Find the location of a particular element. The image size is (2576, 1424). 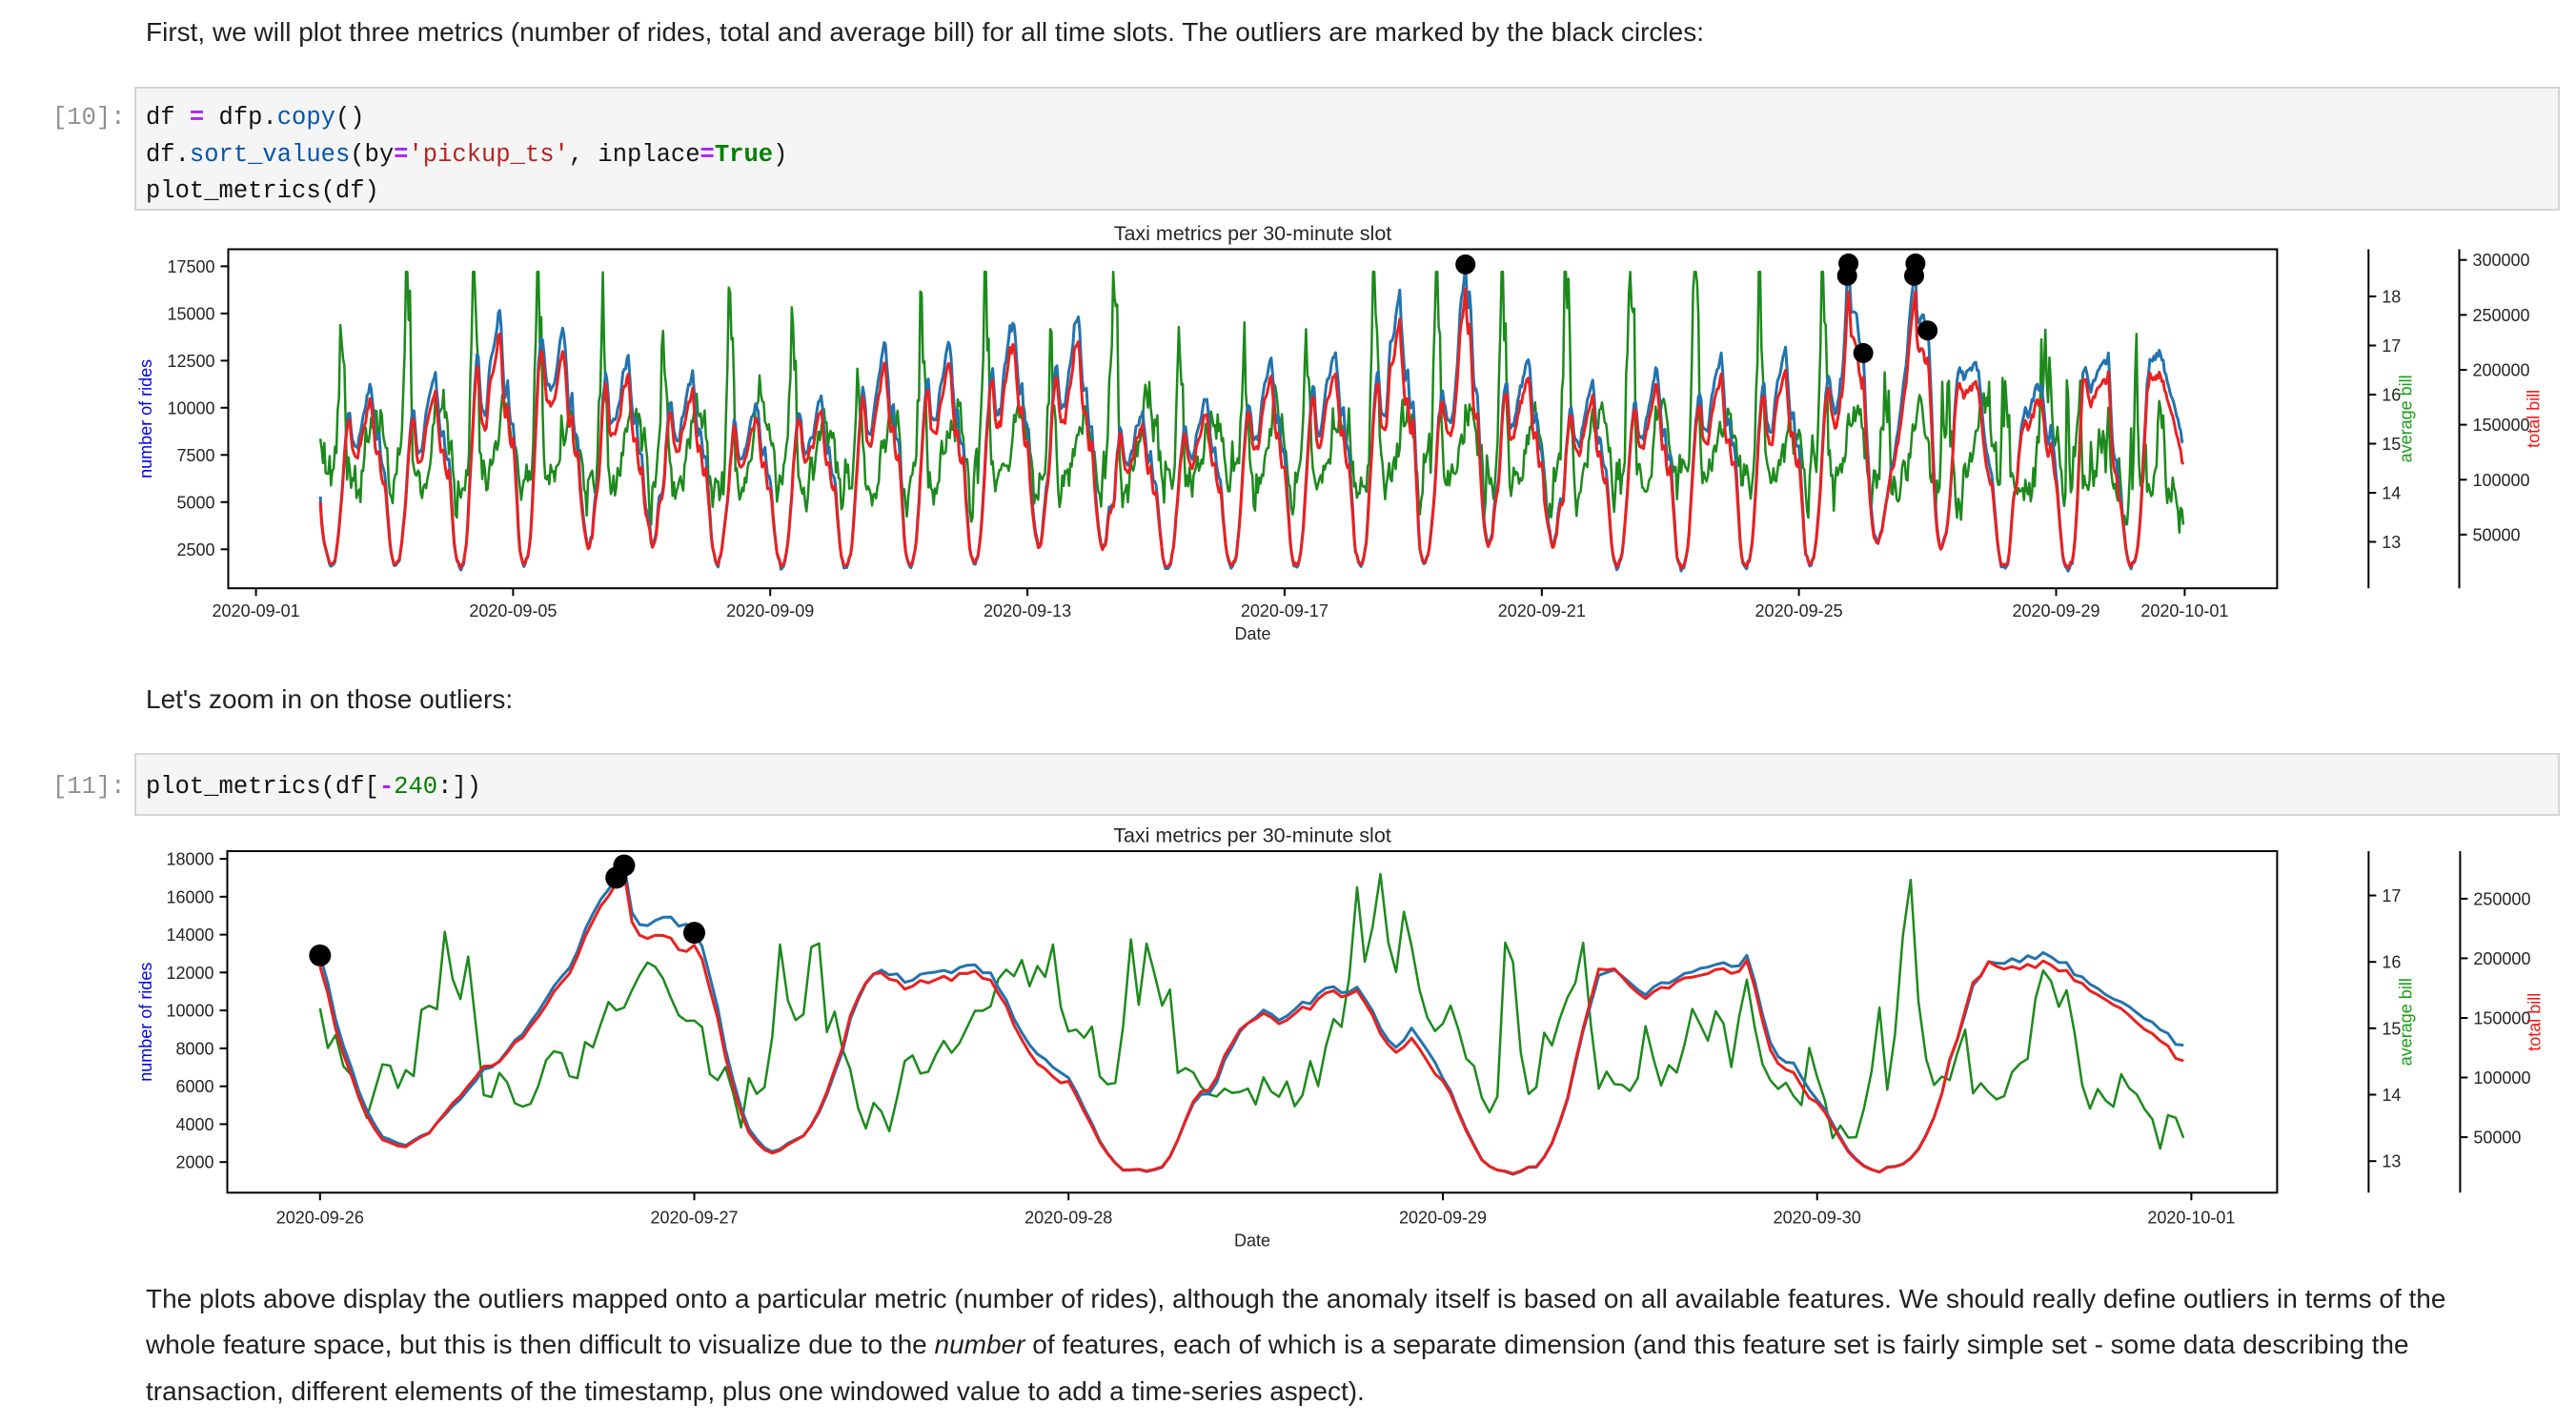

svg-text: 2020-09-01 is located at coordinates (256, 610).